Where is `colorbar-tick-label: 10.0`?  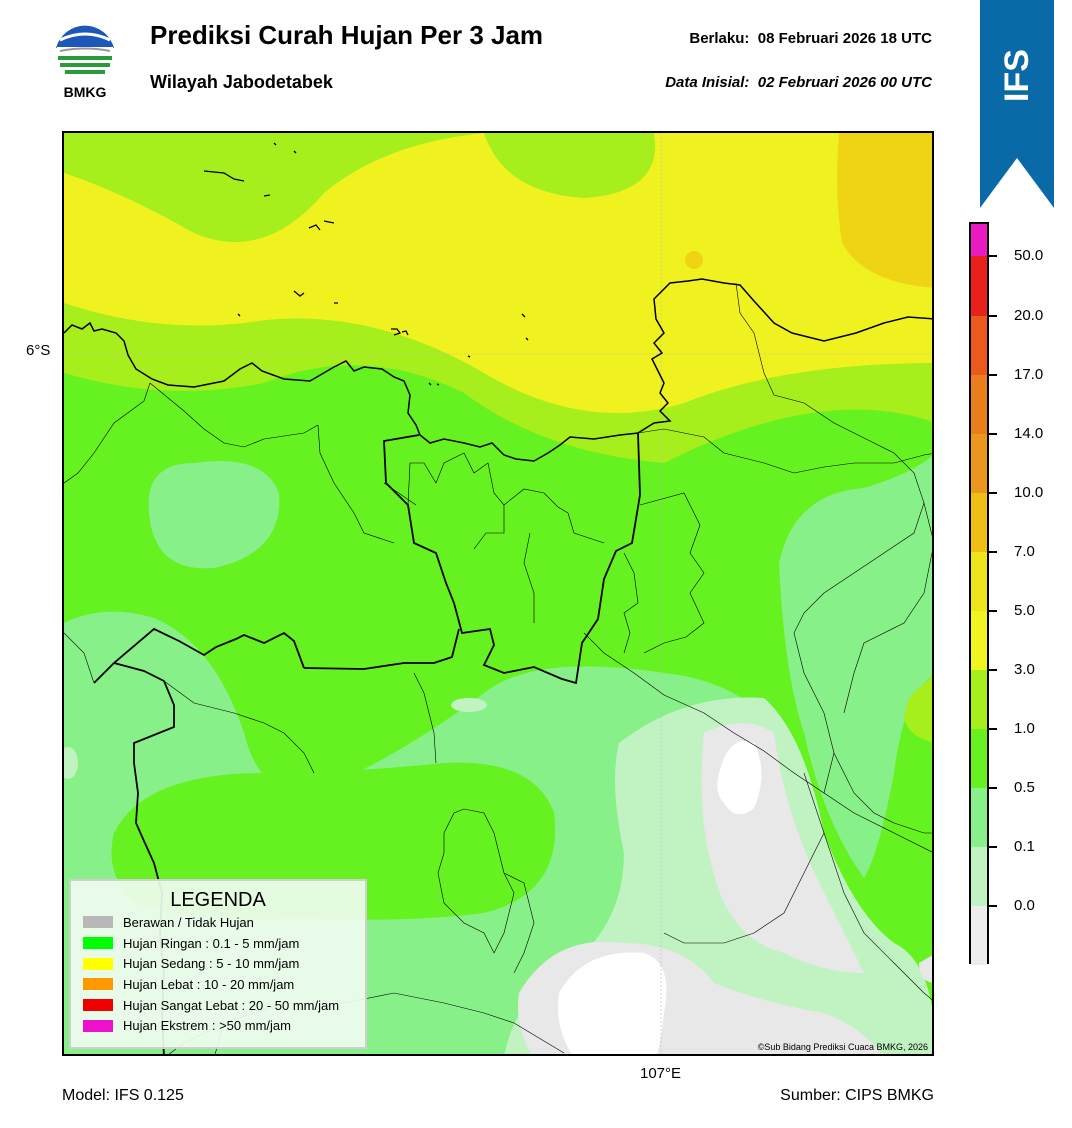
colorbar-tick-label: 10.0 is located at coordinates (1029, 492).